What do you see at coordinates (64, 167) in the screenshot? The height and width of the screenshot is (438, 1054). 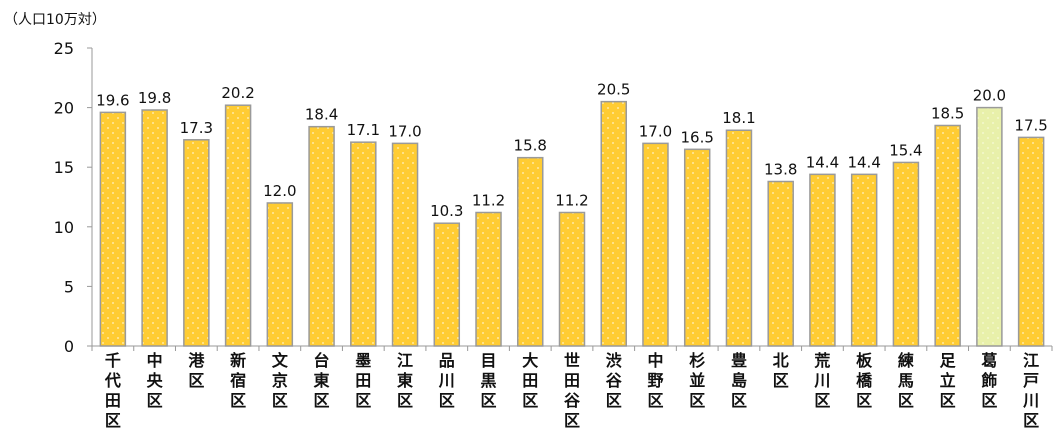 I see `y-tick-label: 15` at bounding box center [64, 167].